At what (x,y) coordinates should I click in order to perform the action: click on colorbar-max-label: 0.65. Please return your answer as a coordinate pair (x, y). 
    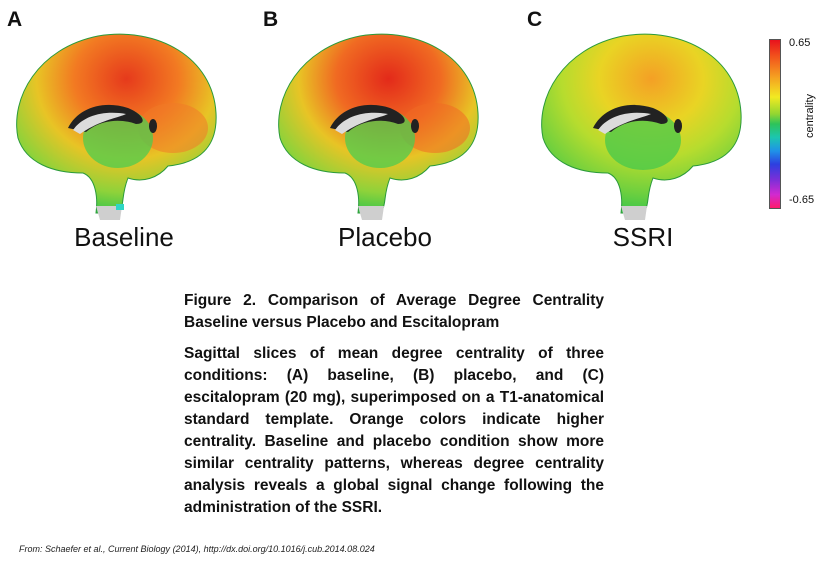
    Looking at the image, I should click on (800, 43).